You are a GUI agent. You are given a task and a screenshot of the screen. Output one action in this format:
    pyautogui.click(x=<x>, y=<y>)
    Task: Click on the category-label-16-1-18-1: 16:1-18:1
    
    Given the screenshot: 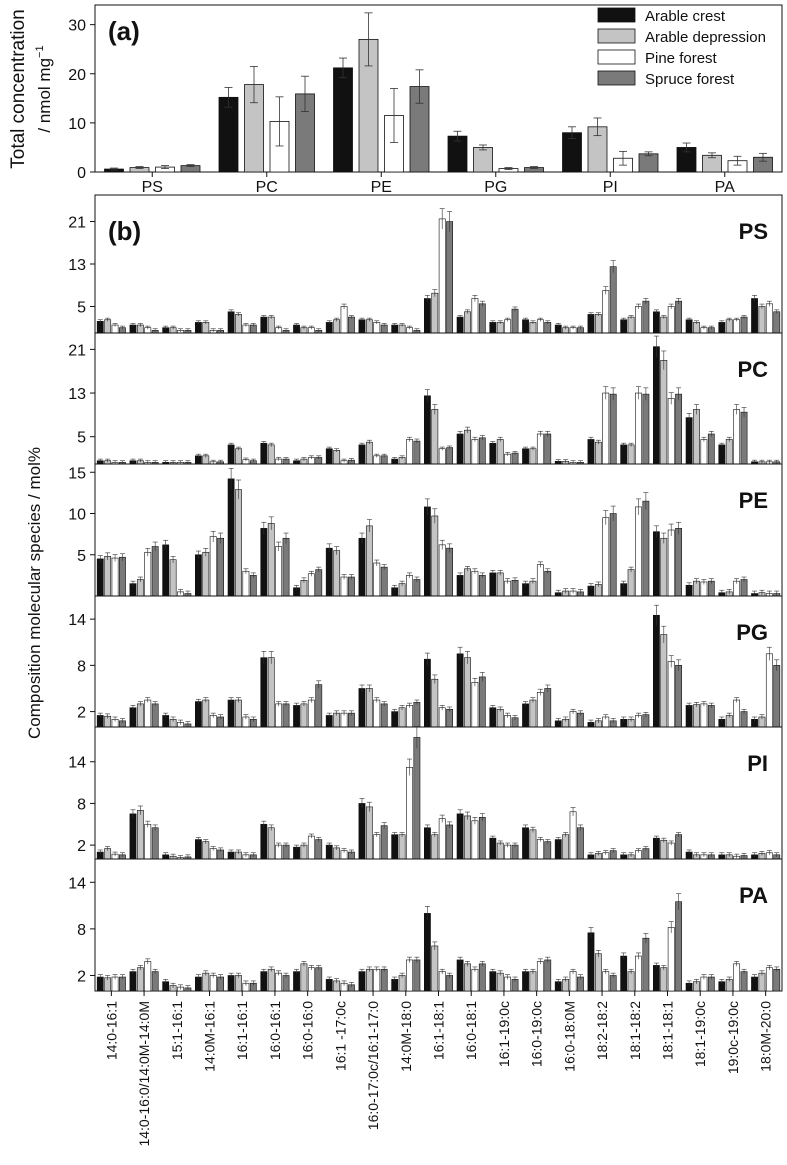 What is the action you would take?
    pyautogui.click(x=439, y=1030)
    